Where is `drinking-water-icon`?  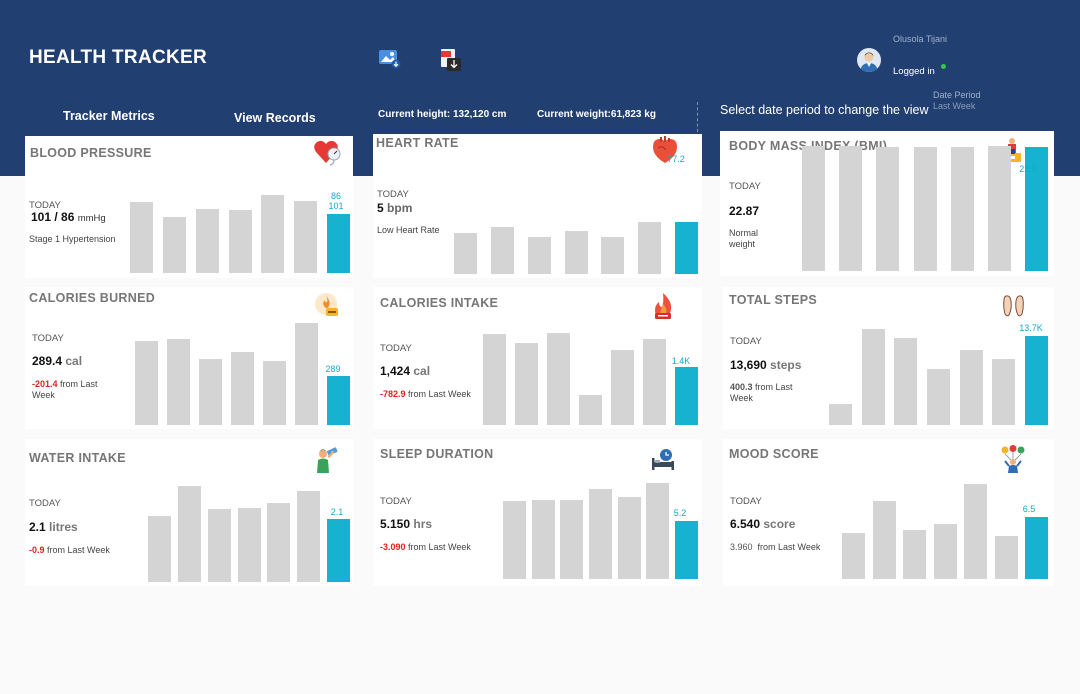
drinking-water-icon is located at coordinates (327, 462).